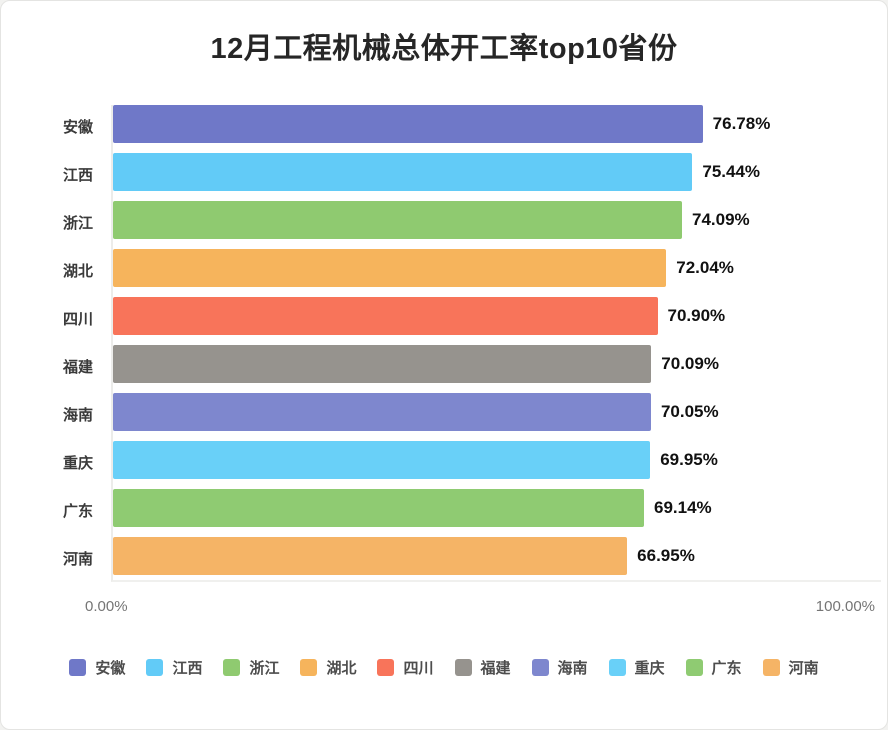  I want to click on bar-track: 76.78%, so click(497, 124).